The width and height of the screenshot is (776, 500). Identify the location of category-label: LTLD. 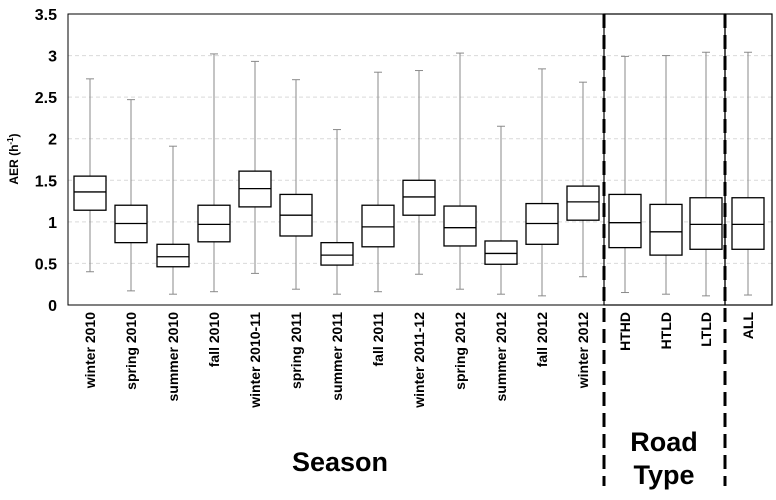
(706, 329).